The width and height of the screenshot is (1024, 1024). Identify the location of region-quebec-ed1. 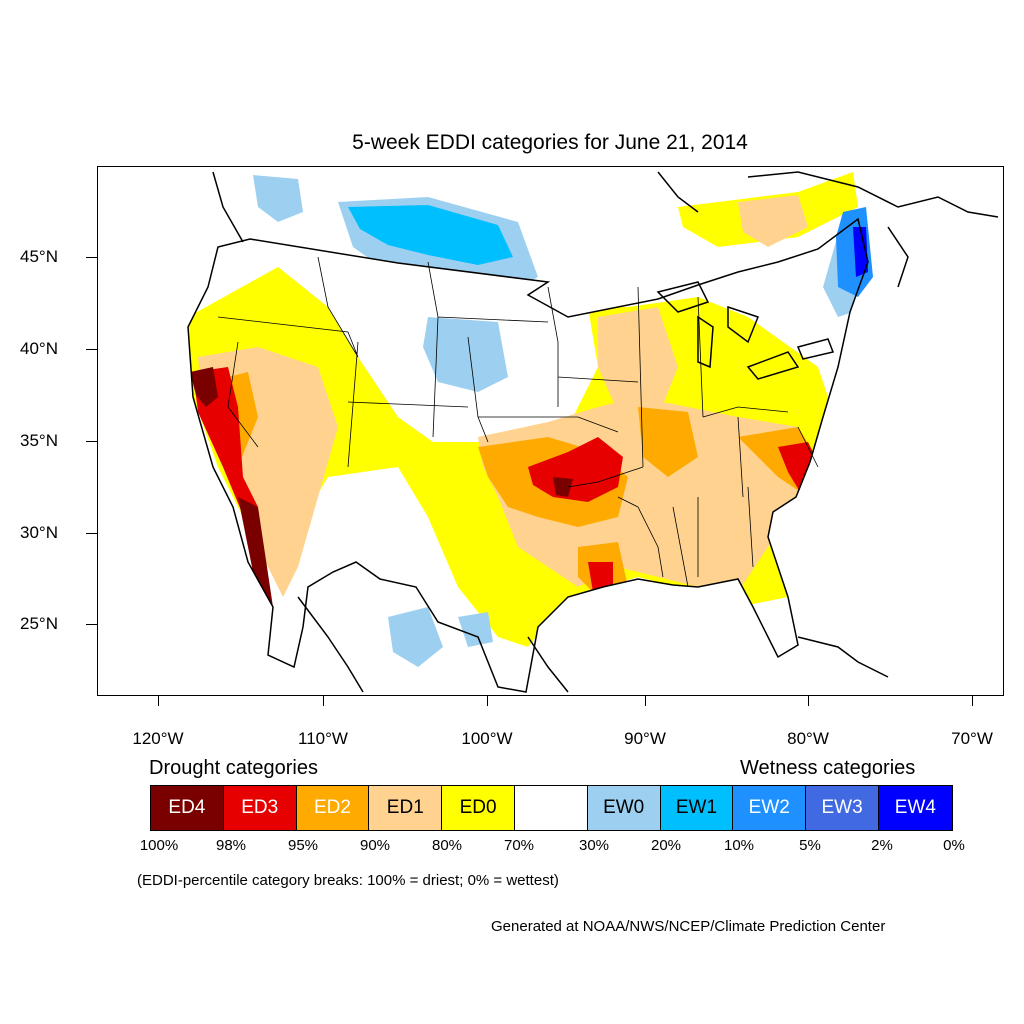
(773, 221).